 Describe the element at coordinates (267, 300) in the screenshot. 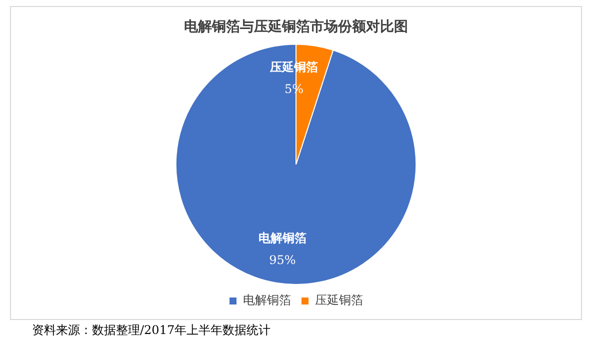

I see `legend-label: 电解铜箔` at that location.